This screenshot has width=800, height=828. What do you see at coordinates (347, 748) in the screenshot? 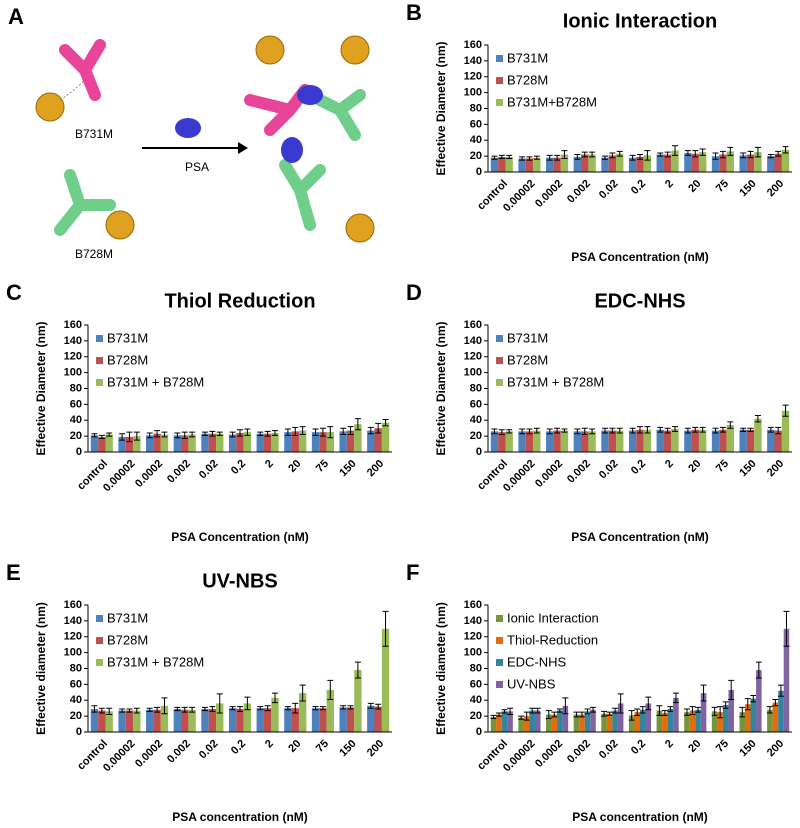
I see `x-tick-label: 150` at bounding box center [347, 748].